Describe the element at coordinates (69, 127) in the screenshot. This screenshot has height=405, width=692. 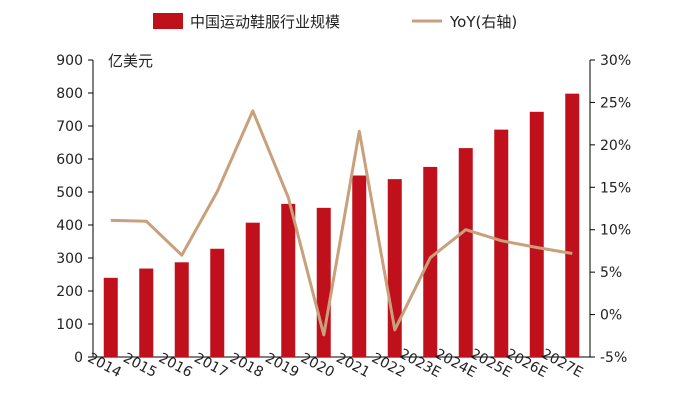
I see `left-tick-label: 700` at that location.